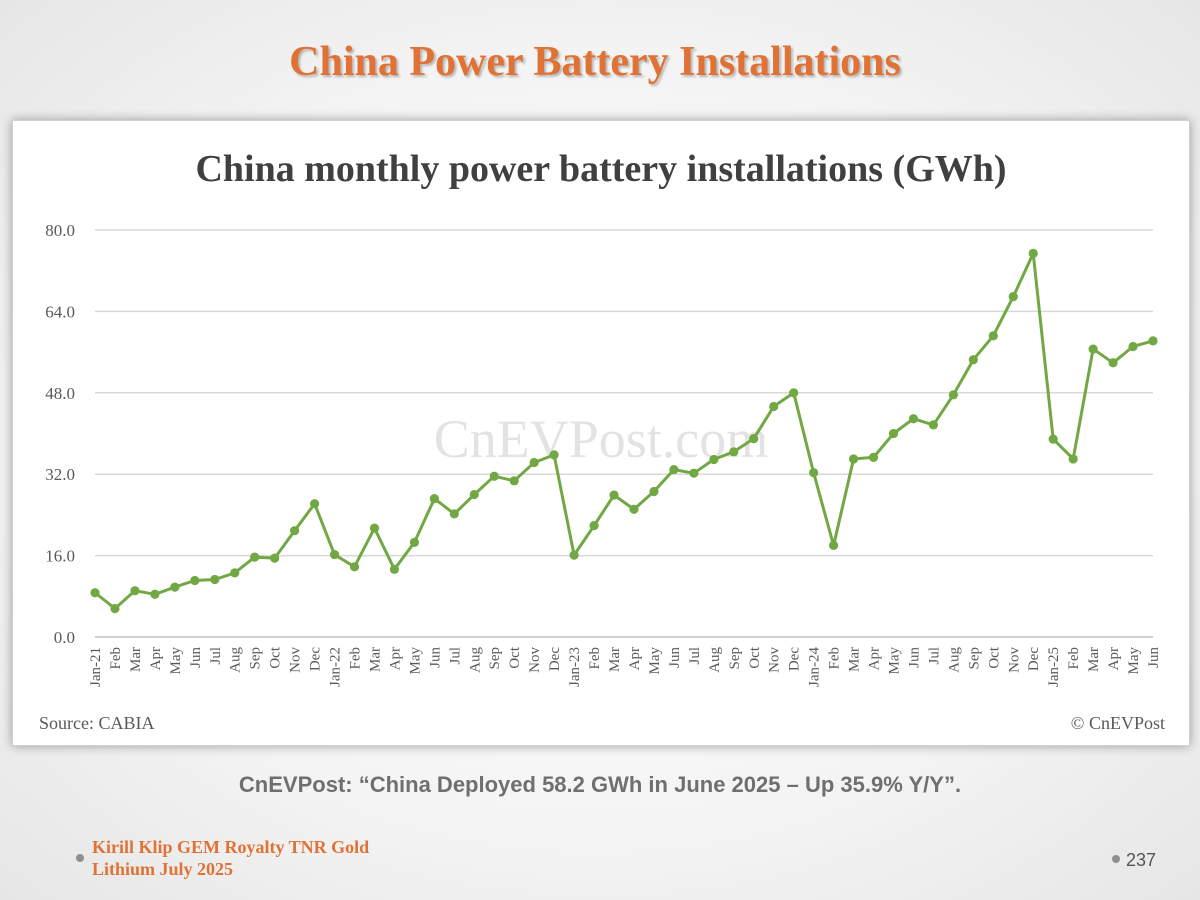 This screenshot has height=900, width=1200. What do you see at coordinates (815, 667) in the screenshot?
I see `x-tick-label: Jan-24` at bounding box center [815, 667].